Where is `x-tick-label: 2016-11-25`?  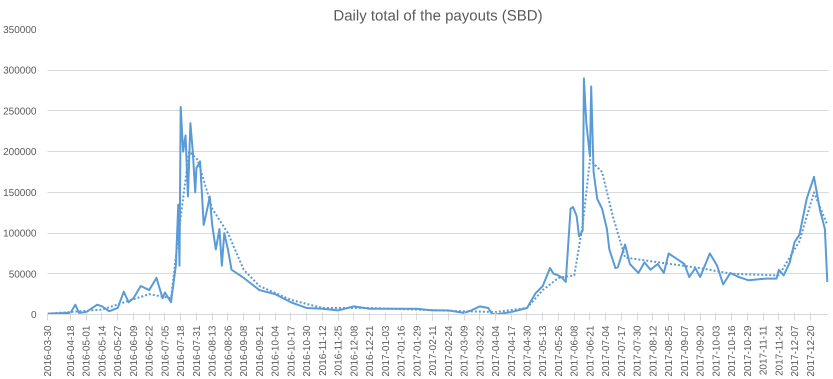
x-tick-label: 2016-11-25 is located at coordinates (339, 350).